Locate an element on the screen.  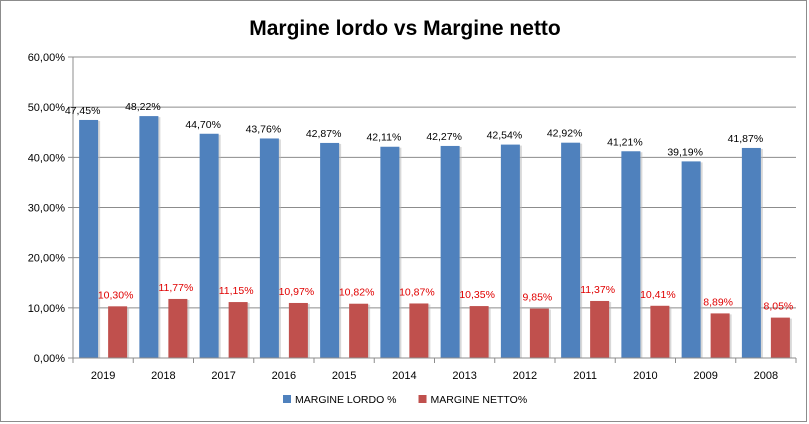
x-tick-label: 2011 is located at coordinates (585, 376).